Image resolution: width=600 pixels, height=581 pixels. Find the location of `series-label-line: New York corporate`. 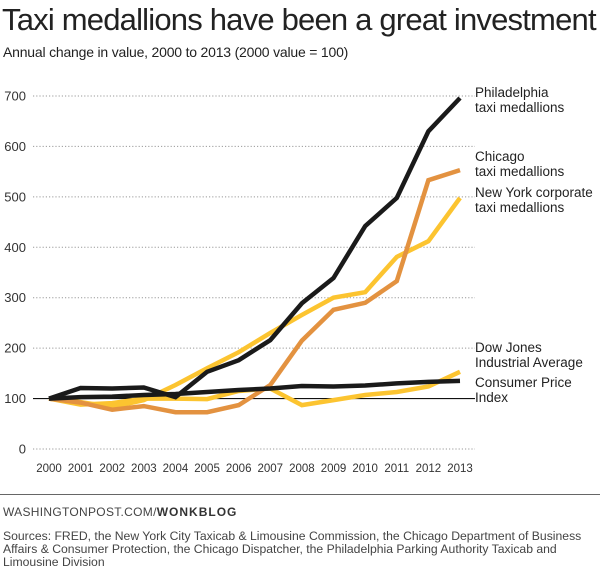

series-label-line: New York corporate is located at coordinates (534, 192).